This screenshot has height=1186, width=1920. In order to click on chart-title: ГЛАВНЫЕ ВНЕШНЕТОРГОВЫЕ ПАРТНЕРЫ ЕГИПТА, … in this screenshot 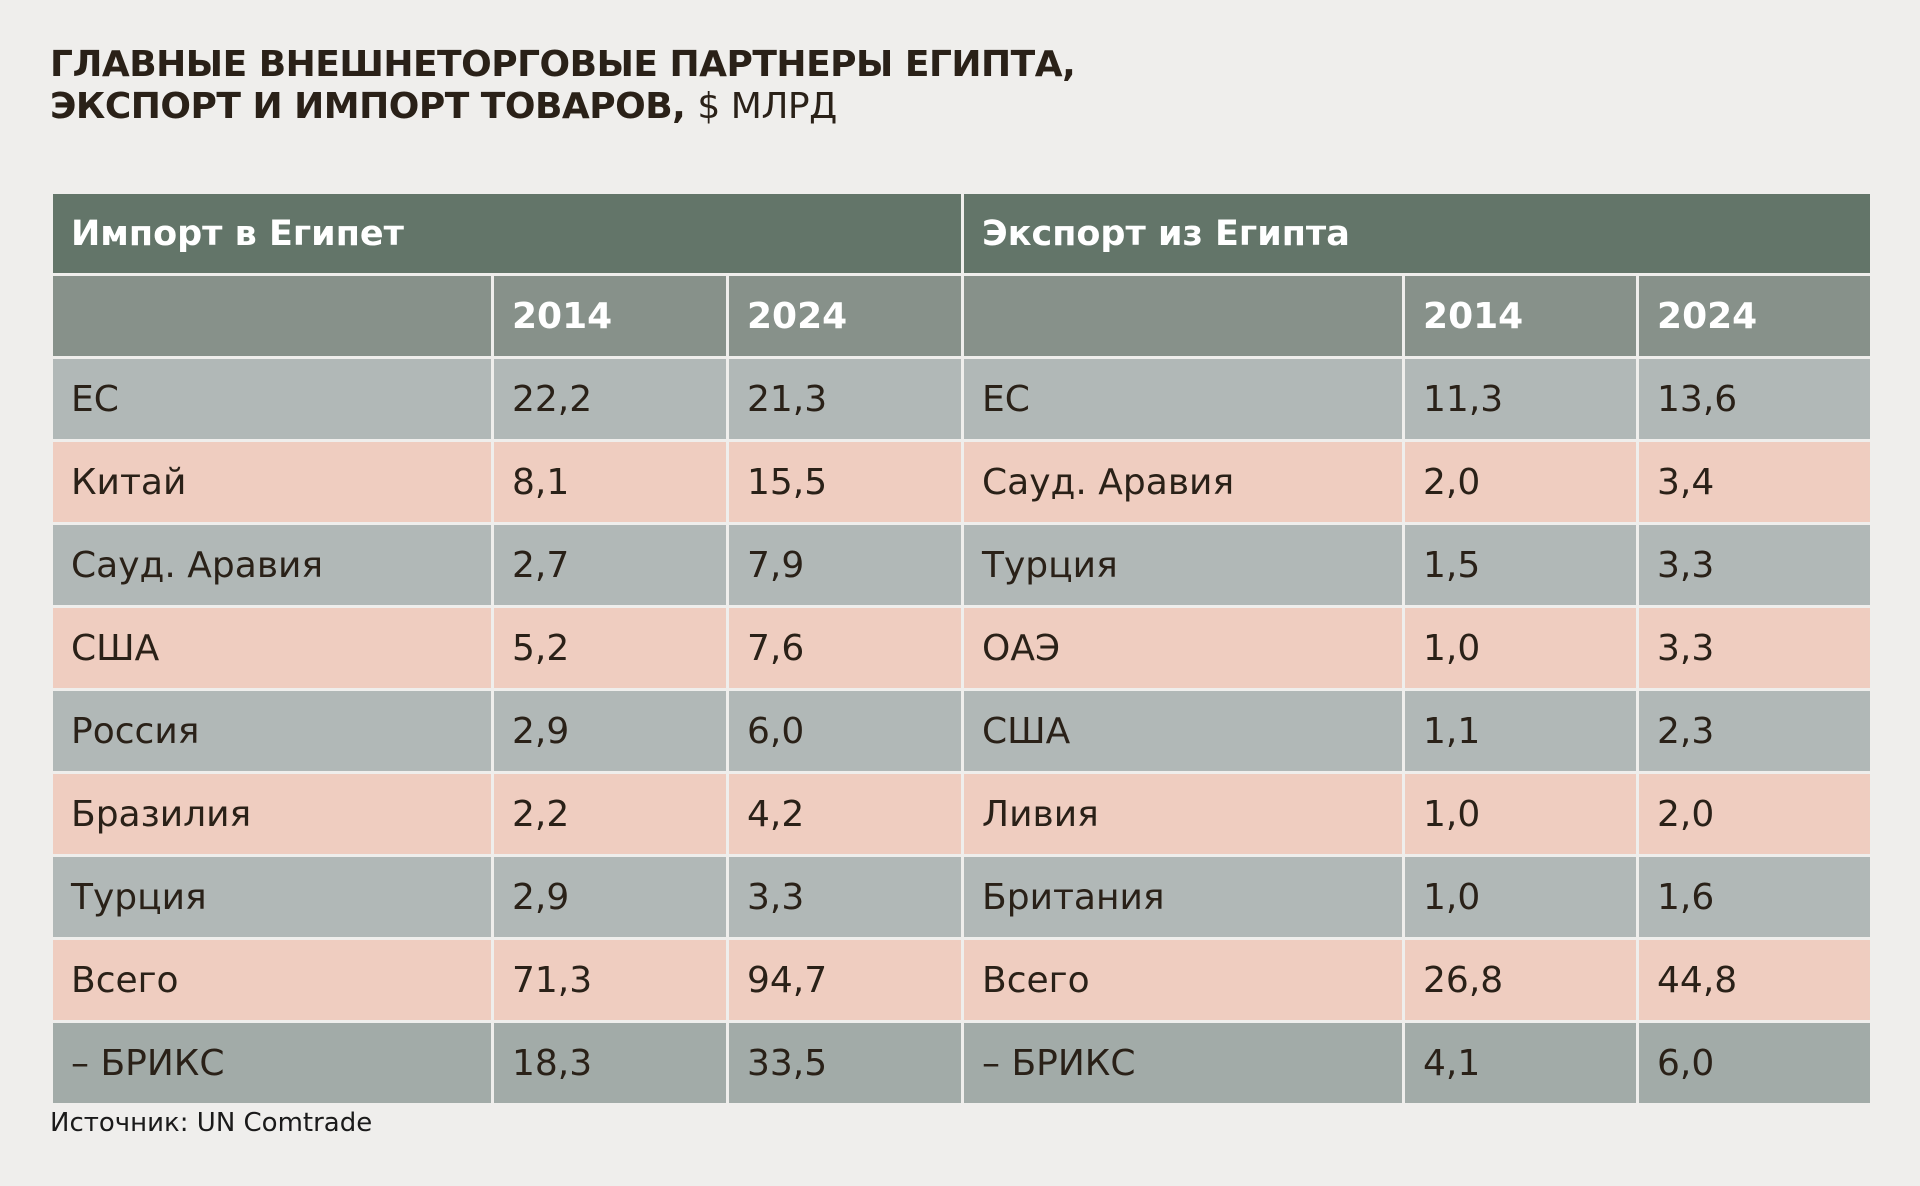, I will do `click(563, 86)`.